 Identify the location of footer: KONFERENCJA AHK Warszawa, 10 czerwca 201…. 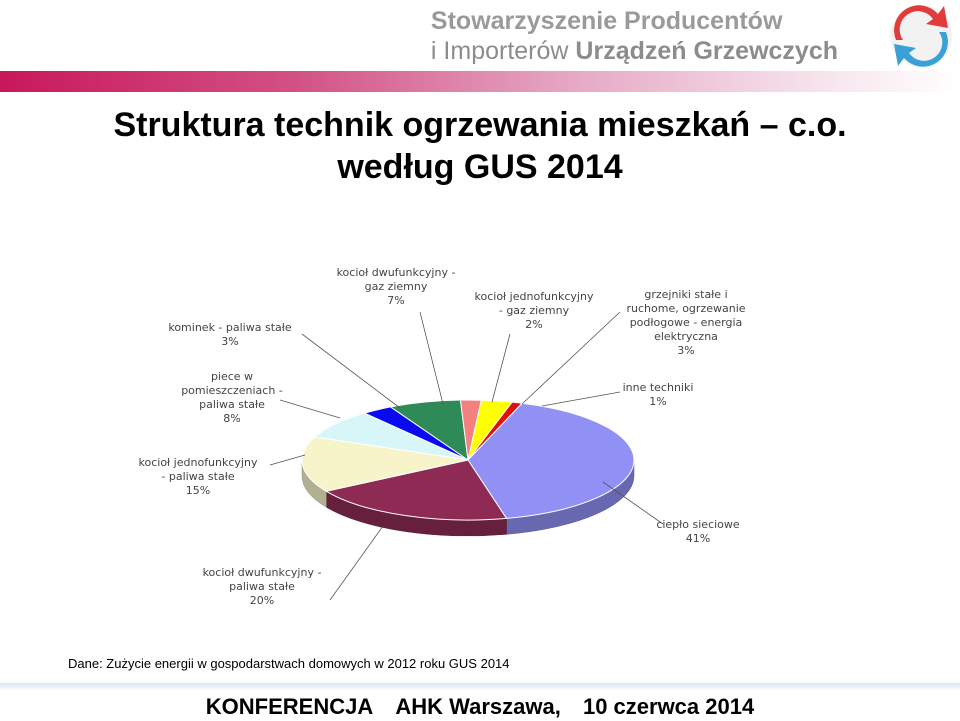
(480, 707).